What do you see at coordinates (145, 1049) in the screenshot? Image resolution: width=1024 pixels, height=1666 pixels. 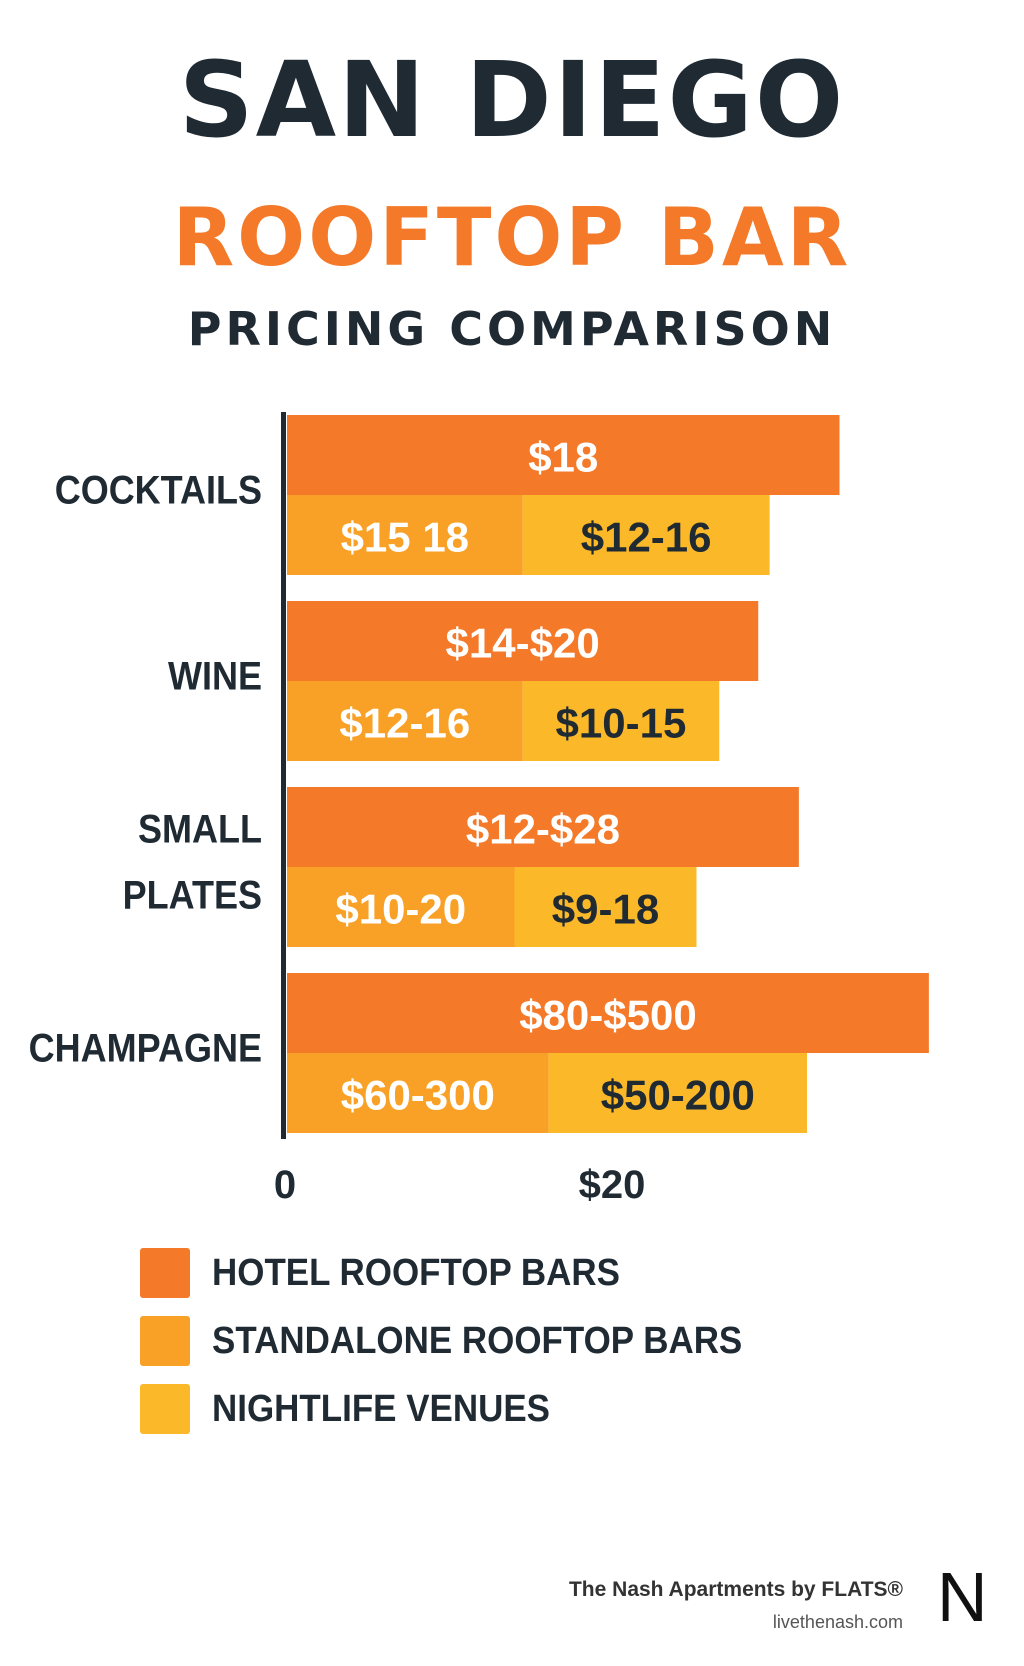 I see `category-label: CHAMPAGNE` at bounding box center [145, 1049].